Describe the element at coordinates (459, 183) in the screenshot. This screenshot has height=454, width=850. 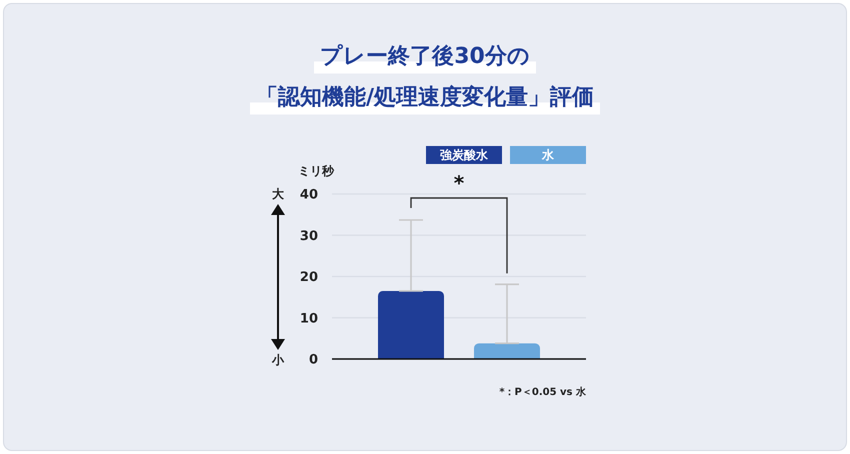
I see `annotation: *` at that location.